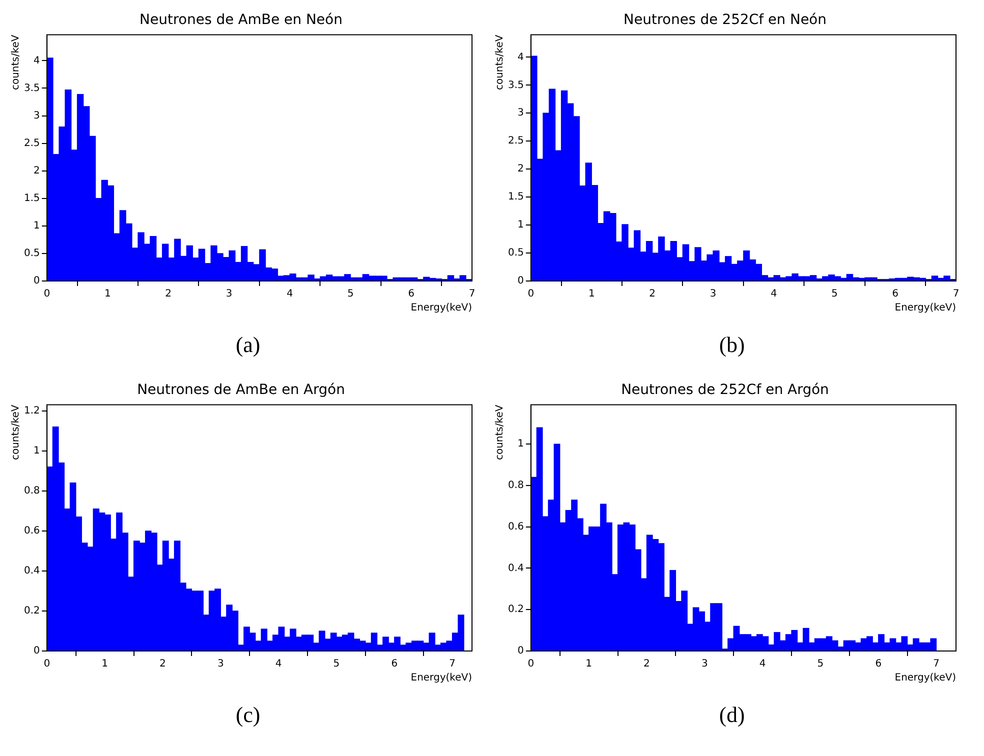  Describe the element at coordinates (248, 345) in the screenshot. I see `text: (a)` at that location.